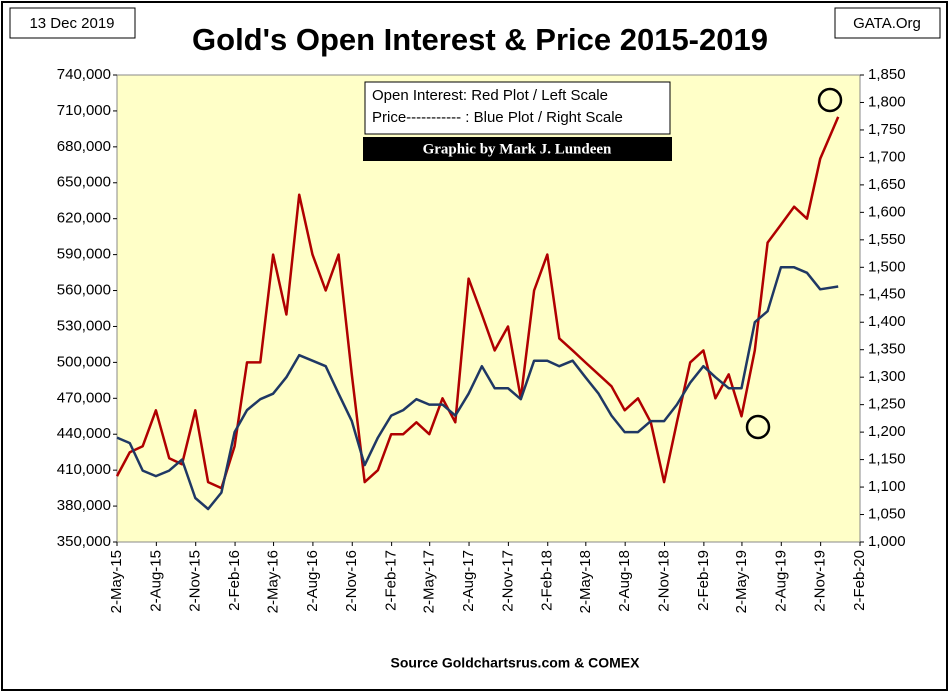 This screenshot has width=949, height=692. Describe the element at coordinates (887, 266) in the screenshot. I see `y2-tick-label: 1,500` at that location.